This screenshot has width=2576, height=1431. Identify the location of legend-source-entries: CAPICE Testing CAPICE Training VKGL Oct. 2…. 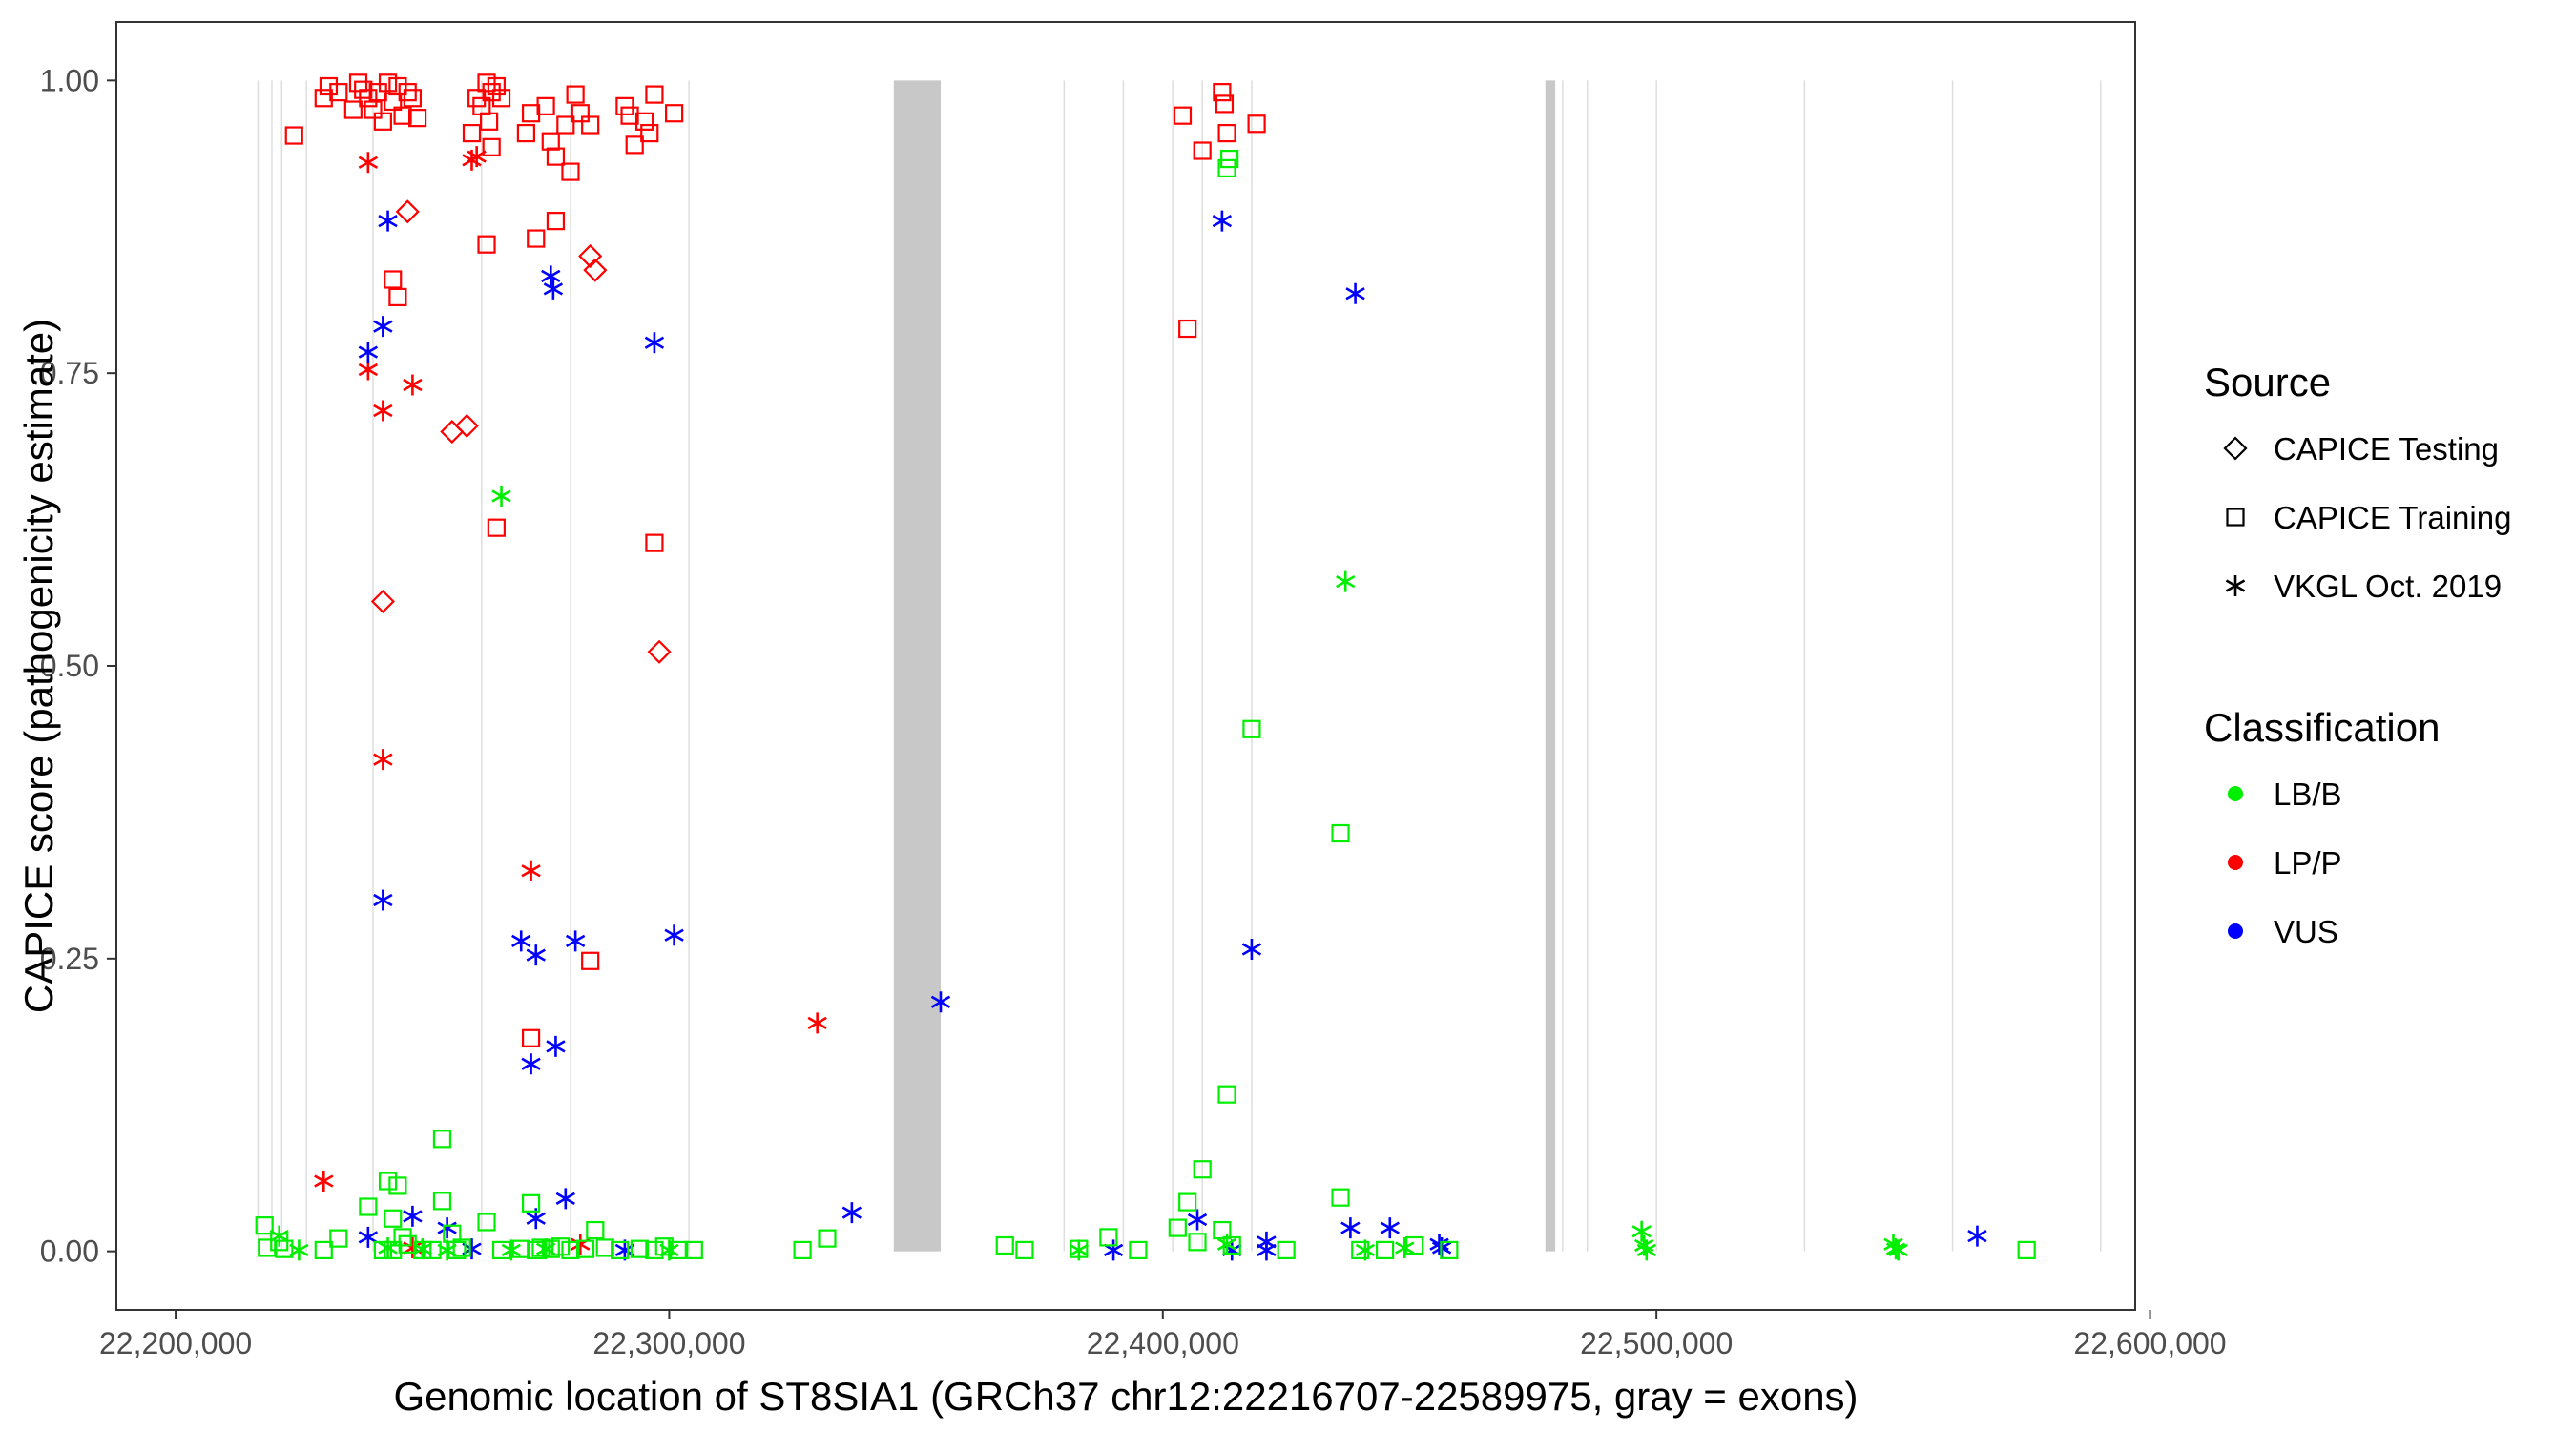
(2367, 517).